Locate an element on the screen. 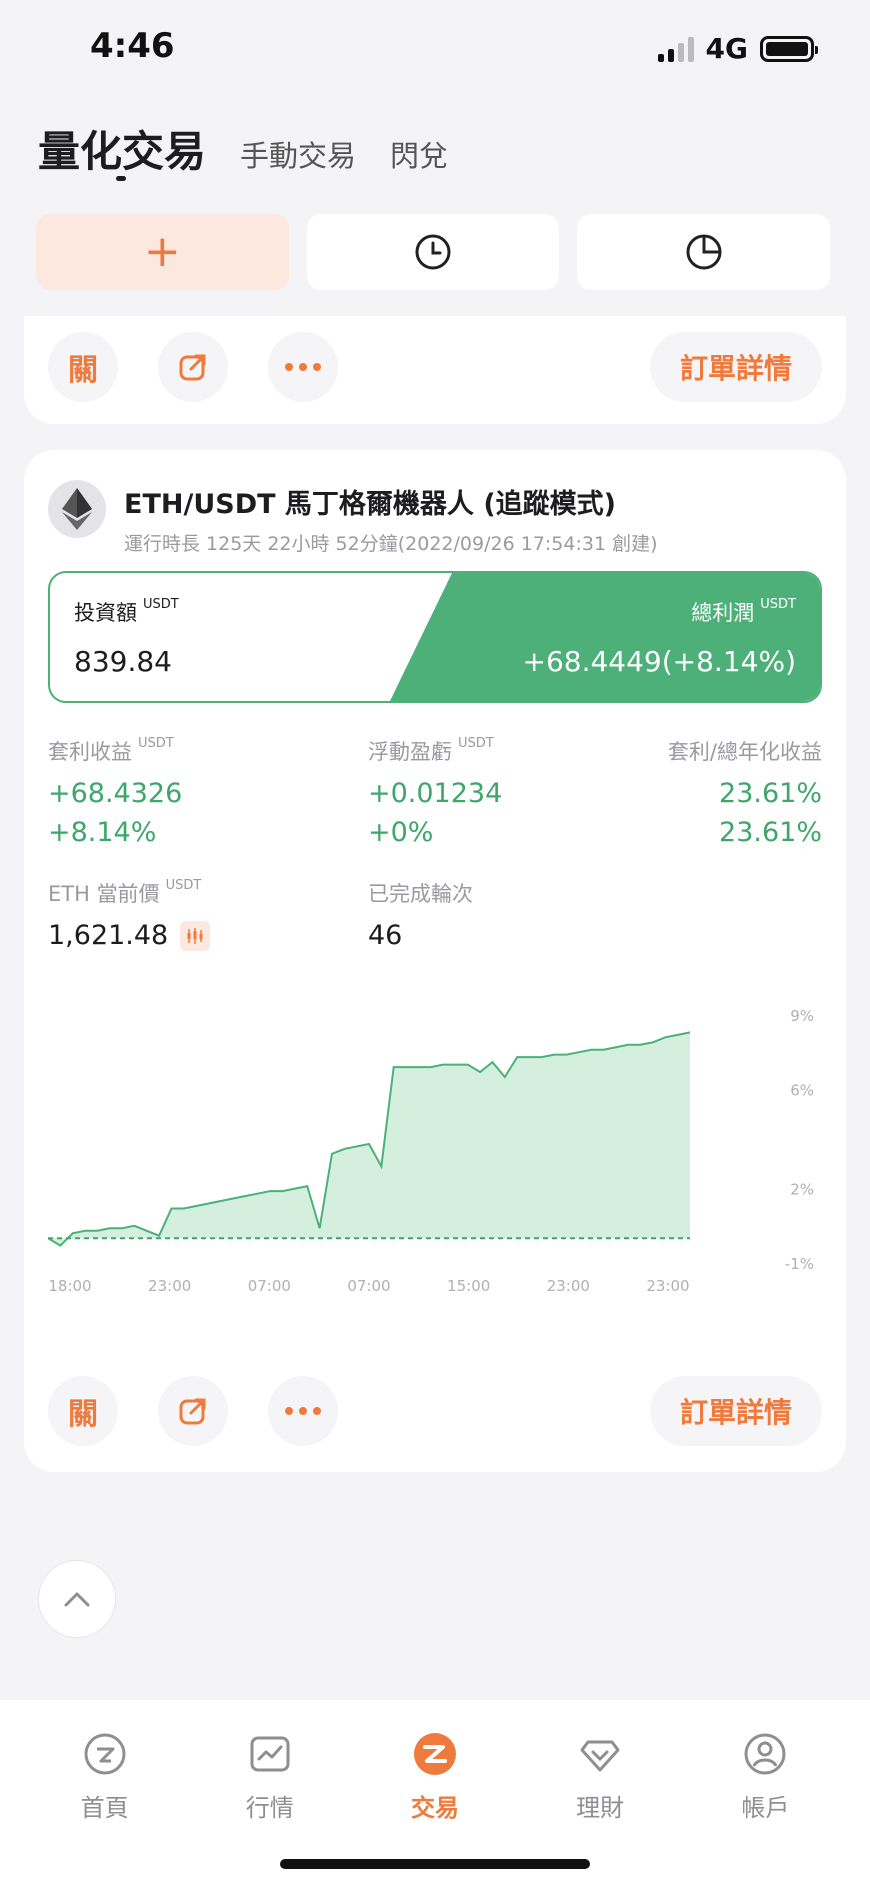  pie-chart-icon is located at coordinates (704, 252).